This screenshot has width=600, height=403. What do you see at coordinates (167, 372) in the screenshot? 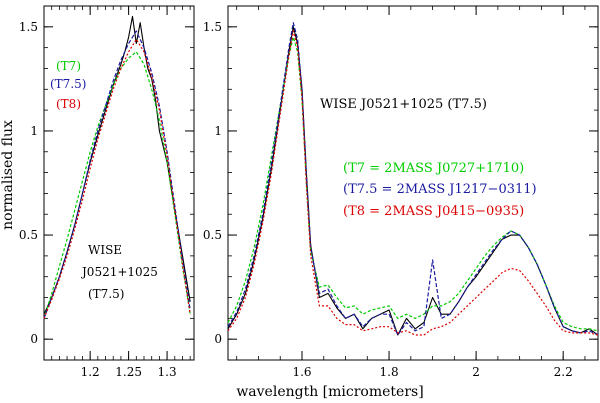
I see `left-x-tick-label: 1.3` at bounding box center [167, 372].